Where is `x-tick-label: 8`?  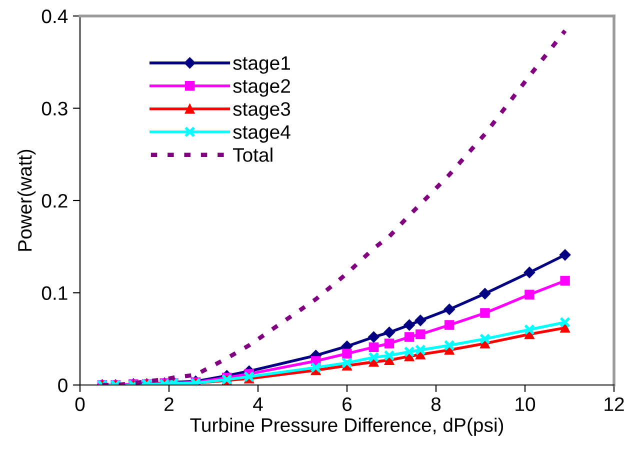
x-tick-label: 8 is located at coordinates (436, 404).